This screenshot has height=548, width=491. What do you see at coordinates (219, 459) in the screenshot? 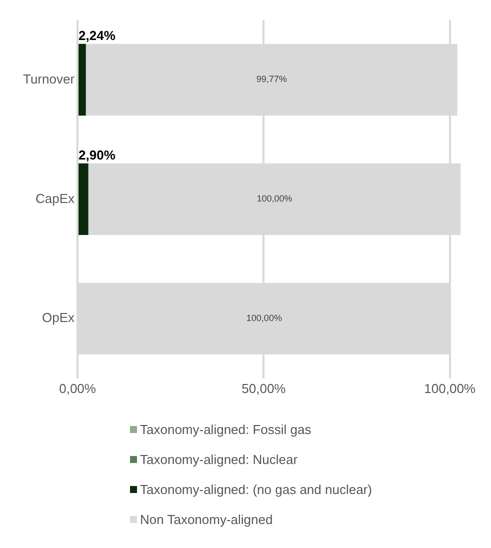
I see `legend-label: Taxonomy-aligned: Nuclear` at bounding box center [219, 459].